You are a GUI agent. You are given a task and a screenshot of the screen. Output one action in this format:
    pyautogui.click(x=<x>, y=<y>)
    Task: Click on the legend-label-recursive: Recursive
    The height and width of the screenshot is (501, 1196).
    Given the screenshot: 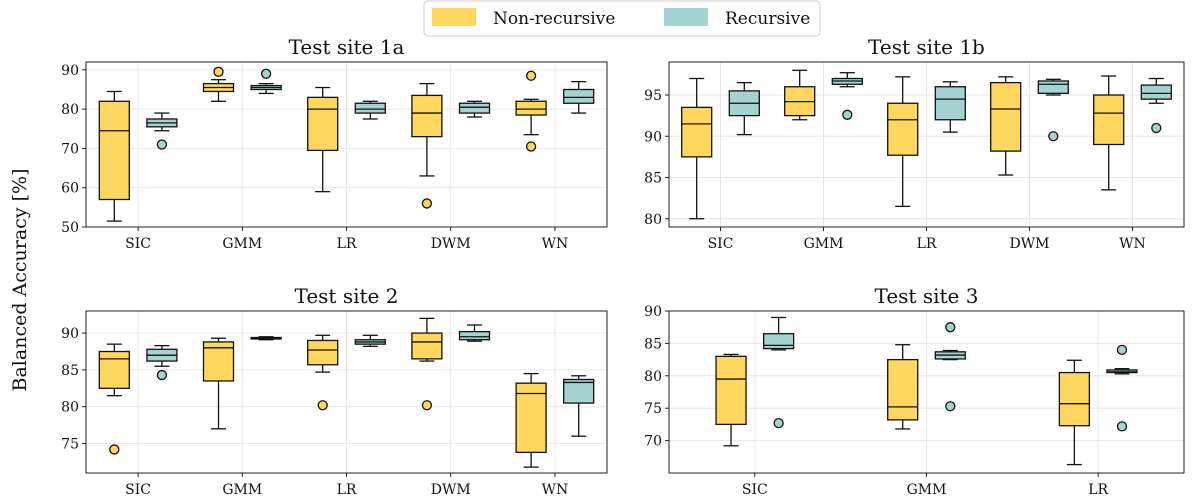 What is the action you would take?
    pyautogui.click(x=767, y=19)
    